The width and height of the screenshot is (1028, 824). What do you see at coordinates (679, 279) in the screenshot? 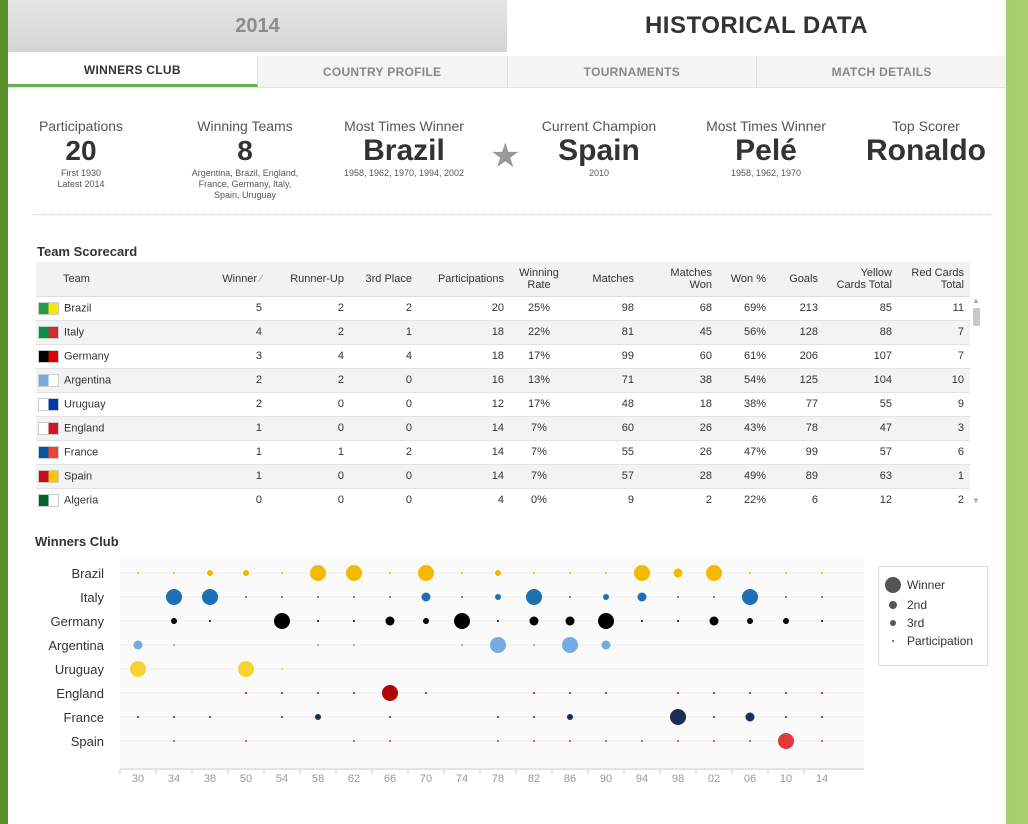
I see `col-matches-won: Matches Won` at bounding box center [679, 279].